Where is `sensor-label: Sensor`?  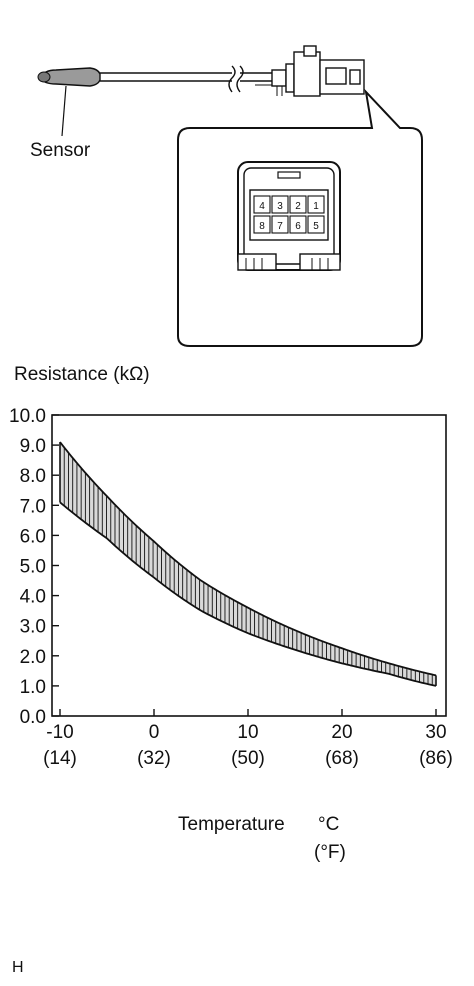
sensor-label: Sensor is located at coordinates (60, 150).